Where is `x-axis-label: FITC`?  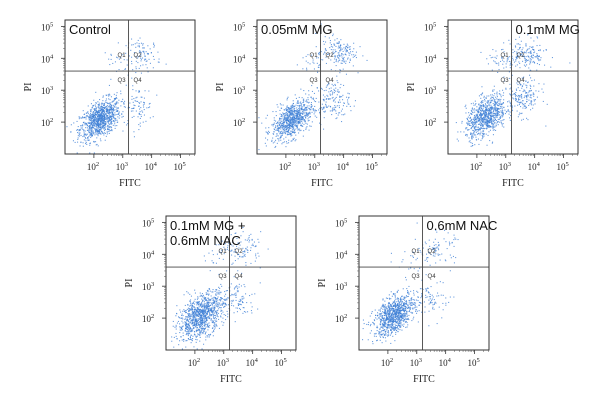 x-axis-label: FITC is located at coordinates (130, 183).